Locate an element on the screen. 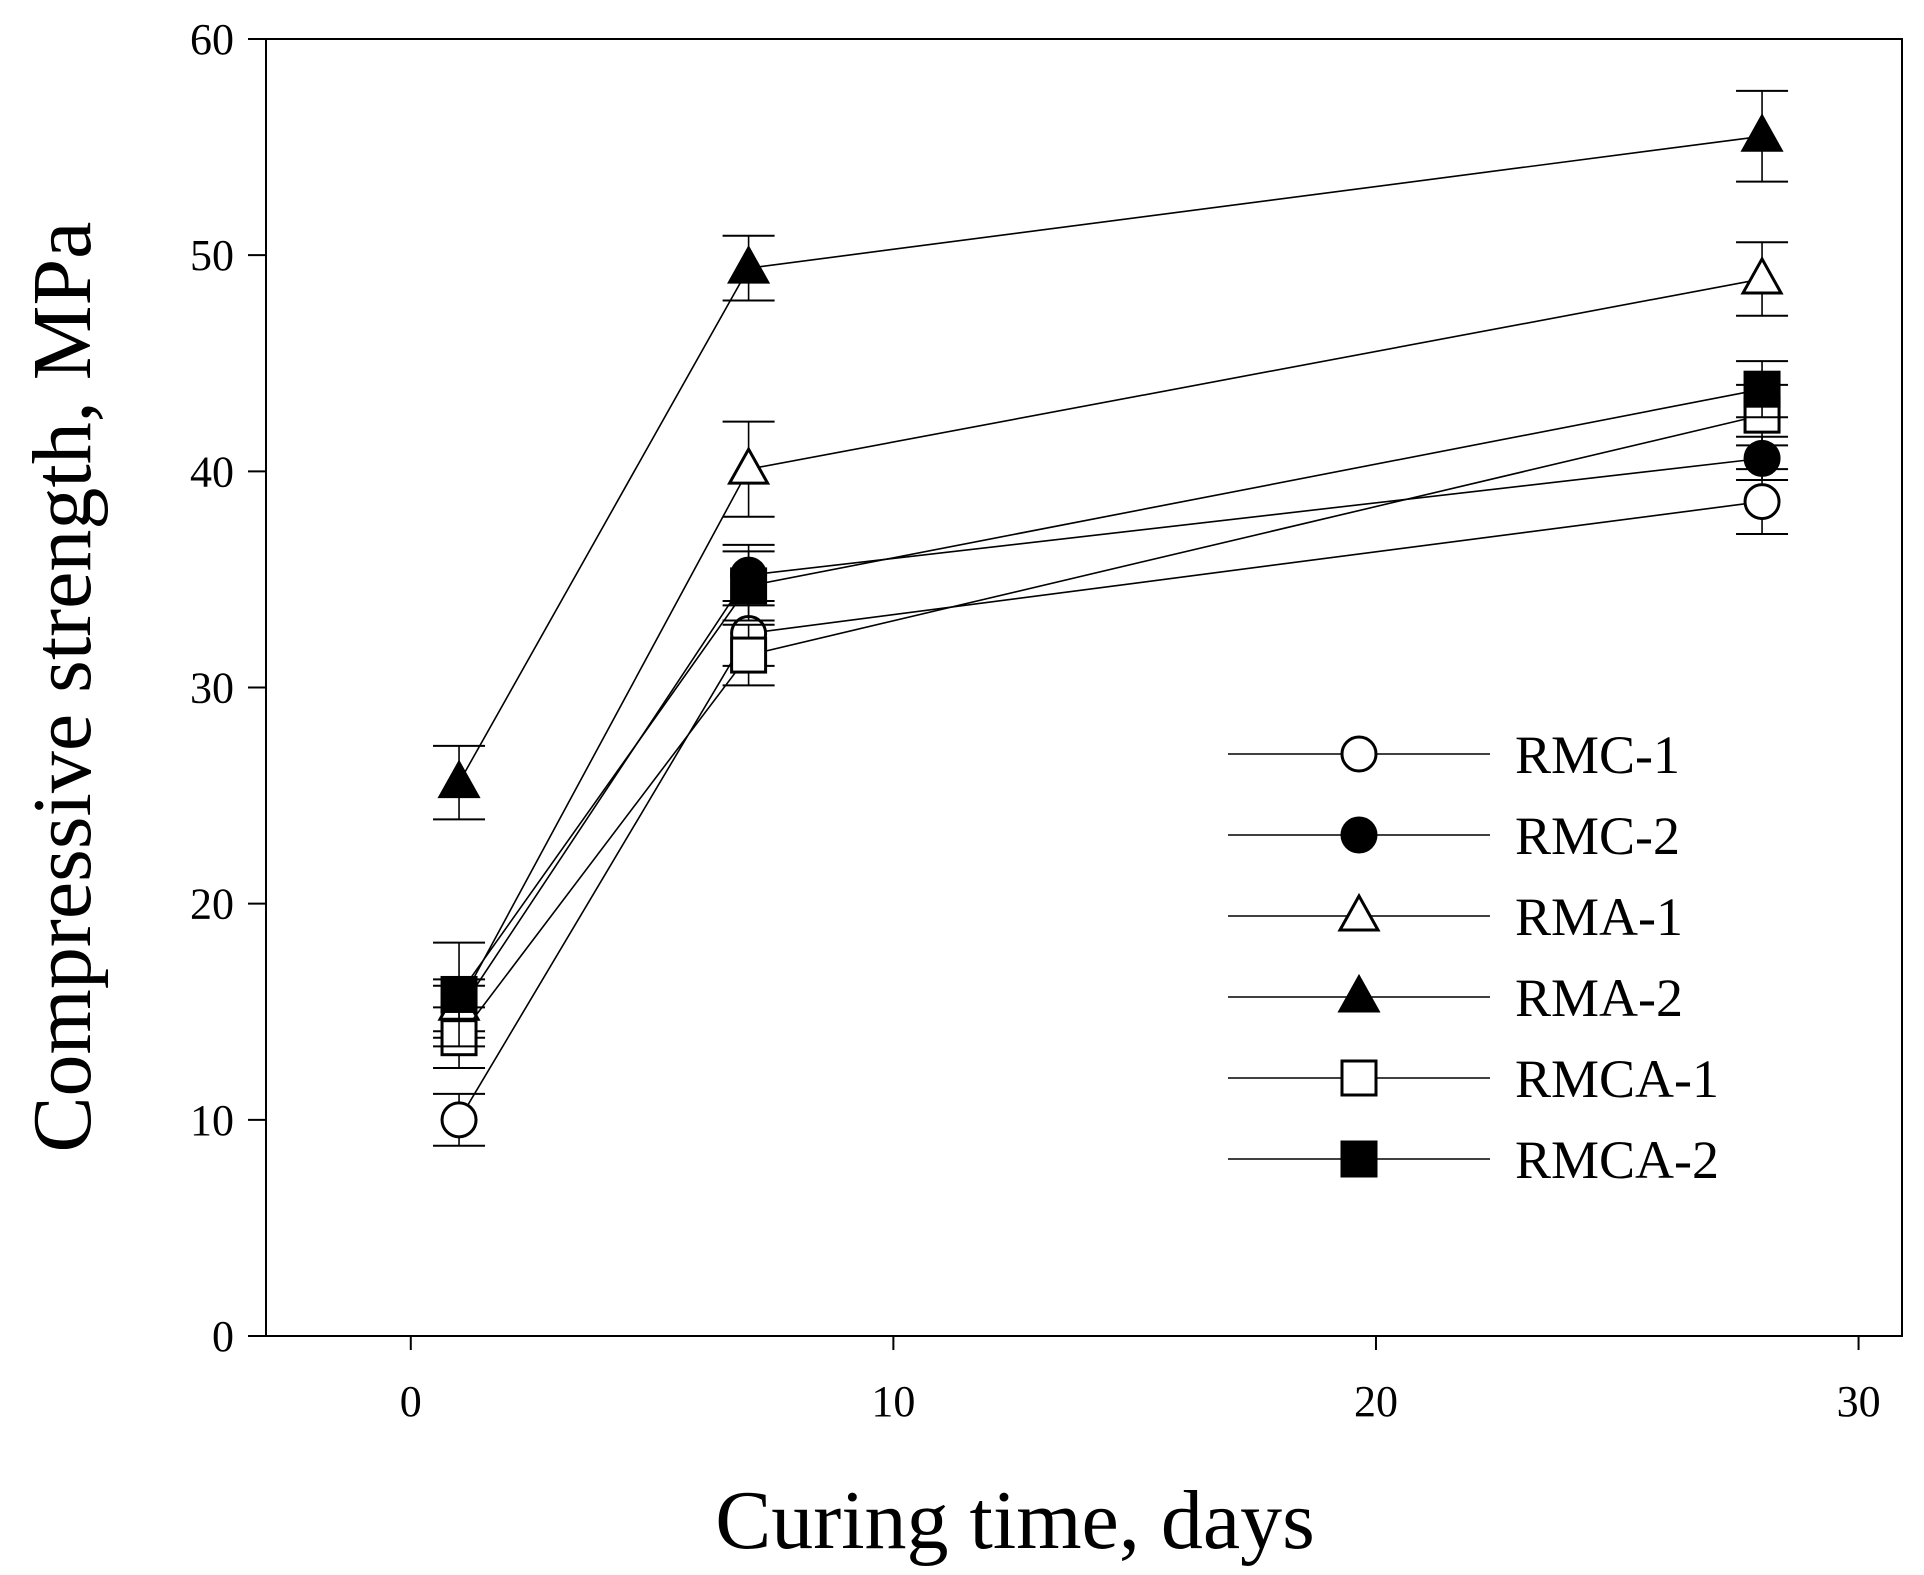 This screenshot has height=1575, width=1924. legend-item-rma-2: RMA-2 is located at coordinates (1455, 998).